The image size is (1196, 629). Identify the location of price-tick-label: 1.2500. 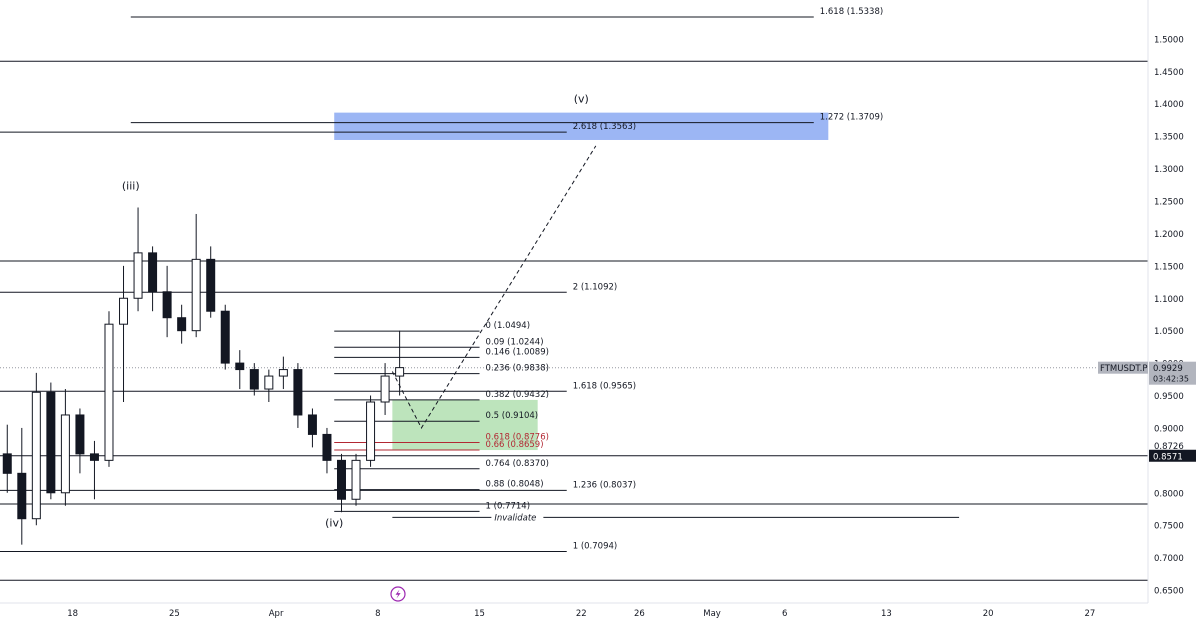
(1169, 203).